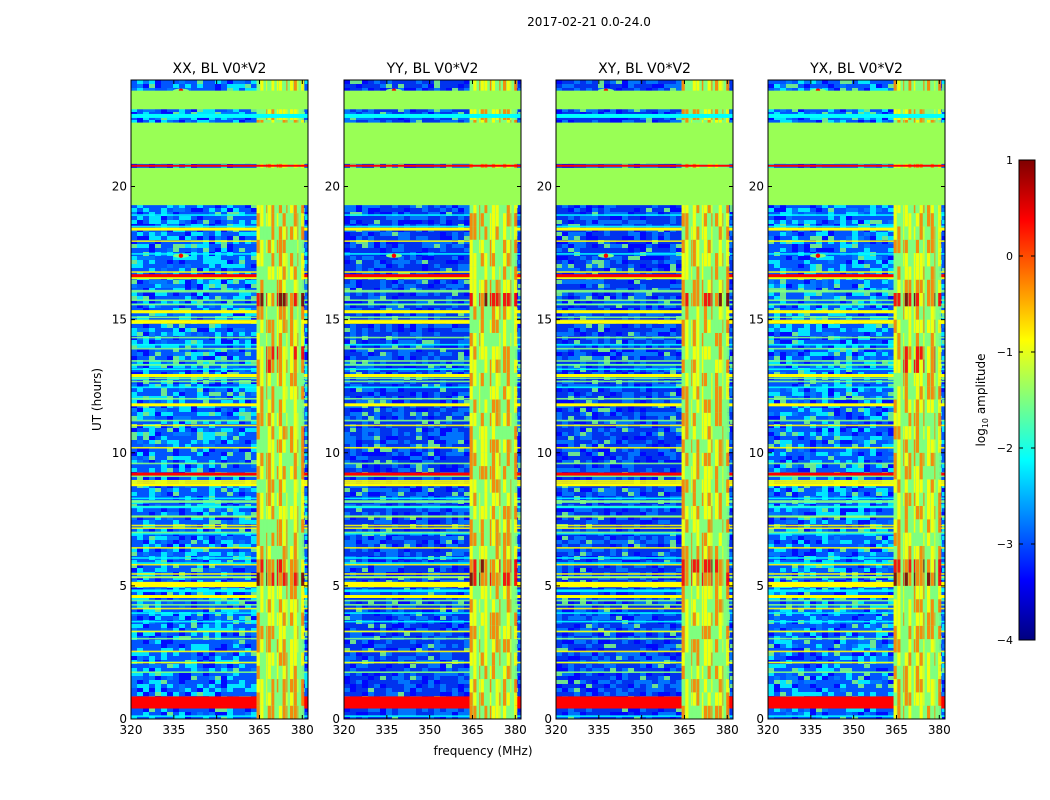 The height and width of the screenshot is (800, 1050). What do you see at coordinates (123, 719) in the screenshot?
I see `y-tick-label: 0` at bounding box center [123, 719].